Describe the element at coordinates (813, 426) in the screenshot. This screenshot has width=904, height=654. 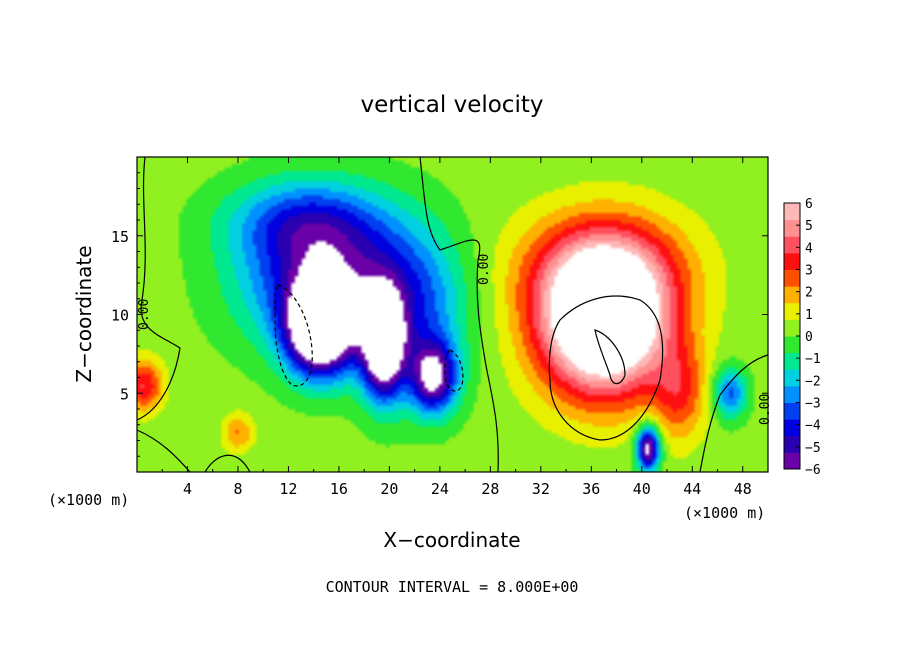
I see `colorbar-tick-label: −4` at that location.